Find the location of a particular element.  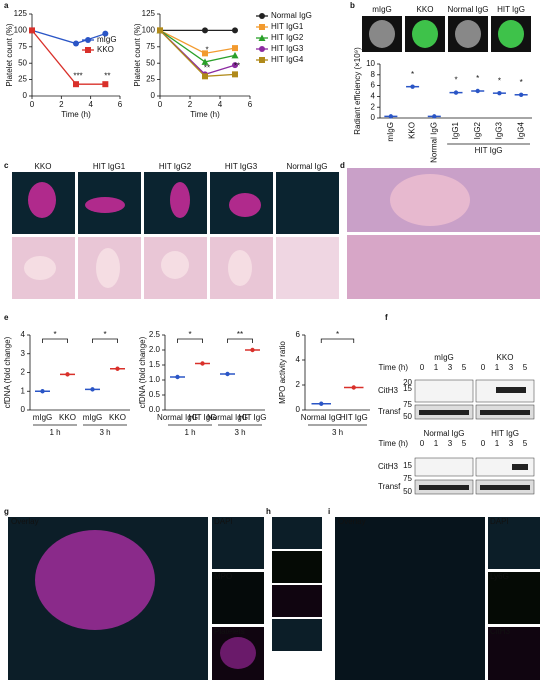

column-label: Normal IgG is located at coordinates (307, 166).